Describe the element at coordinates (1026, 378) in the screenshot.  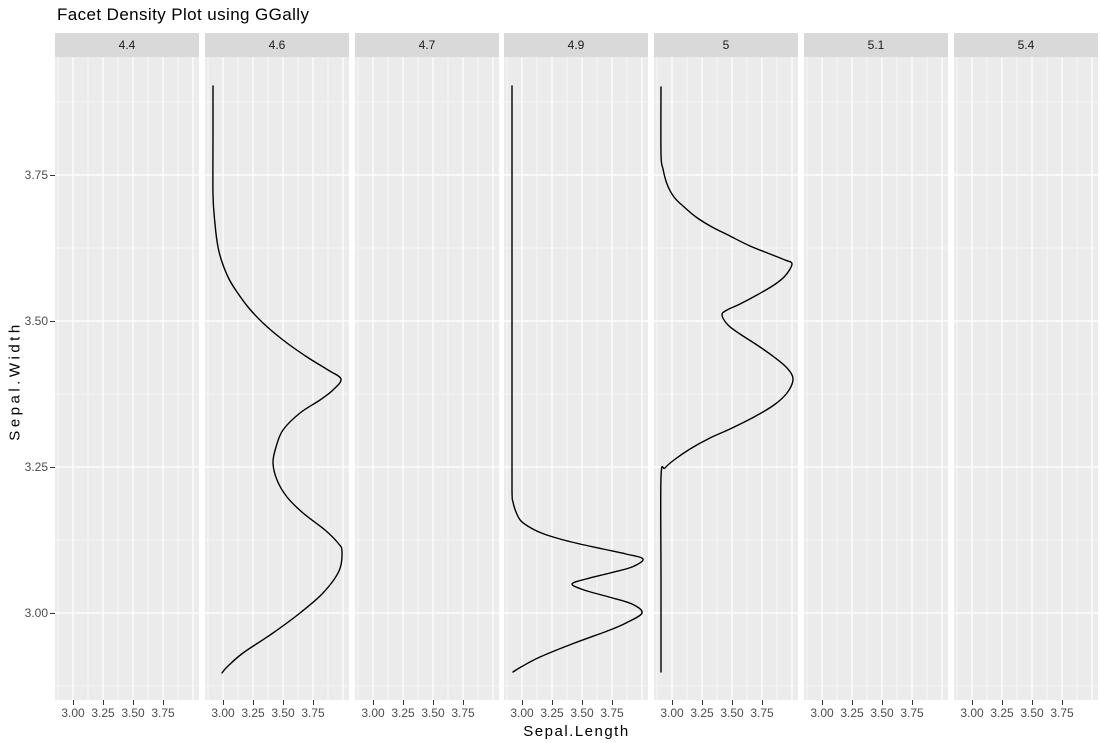
I see `facet-panel-5.4` at that location.